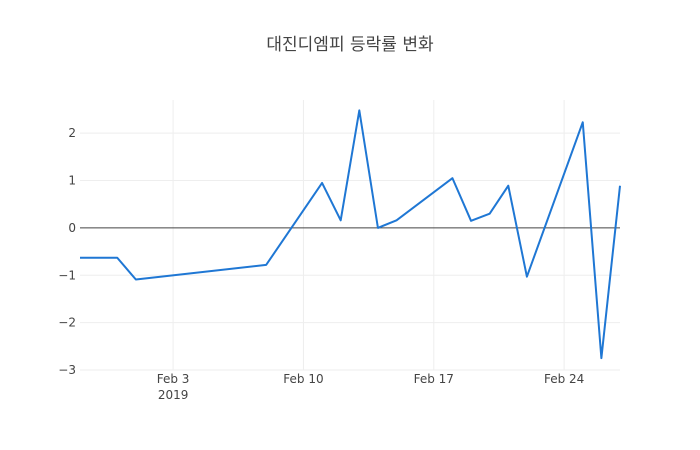 The height and width of the screenshot is (450, 700). I want to click on y-tick-label: −2, so click(67, 323).